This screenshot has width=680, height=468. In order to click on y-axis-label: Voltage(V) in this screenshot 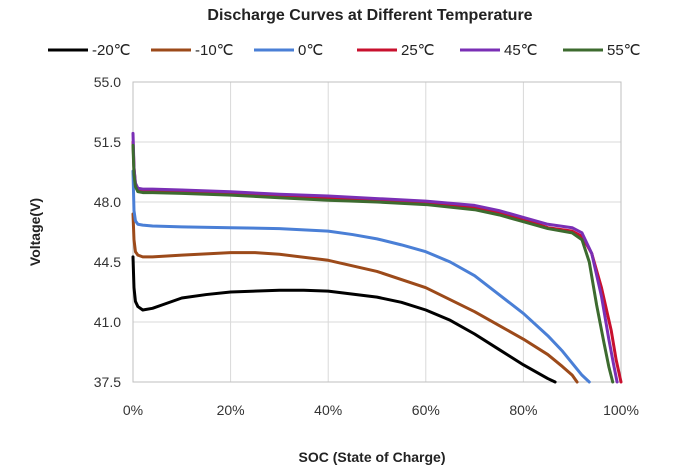, I will do `click(35, 232)`.